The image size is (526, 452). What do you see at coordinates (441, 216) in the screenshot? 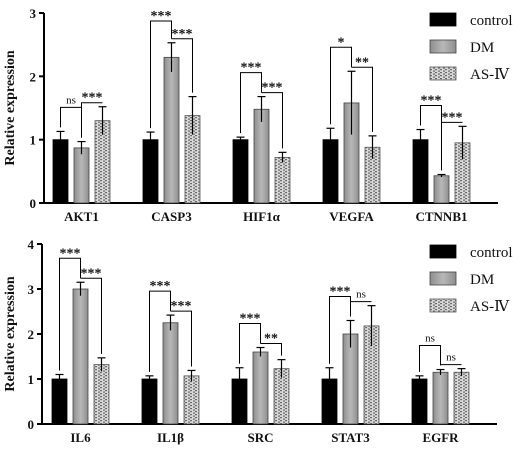
I see `x-category-label: CTNNB1` at bounding box center [441, 216].